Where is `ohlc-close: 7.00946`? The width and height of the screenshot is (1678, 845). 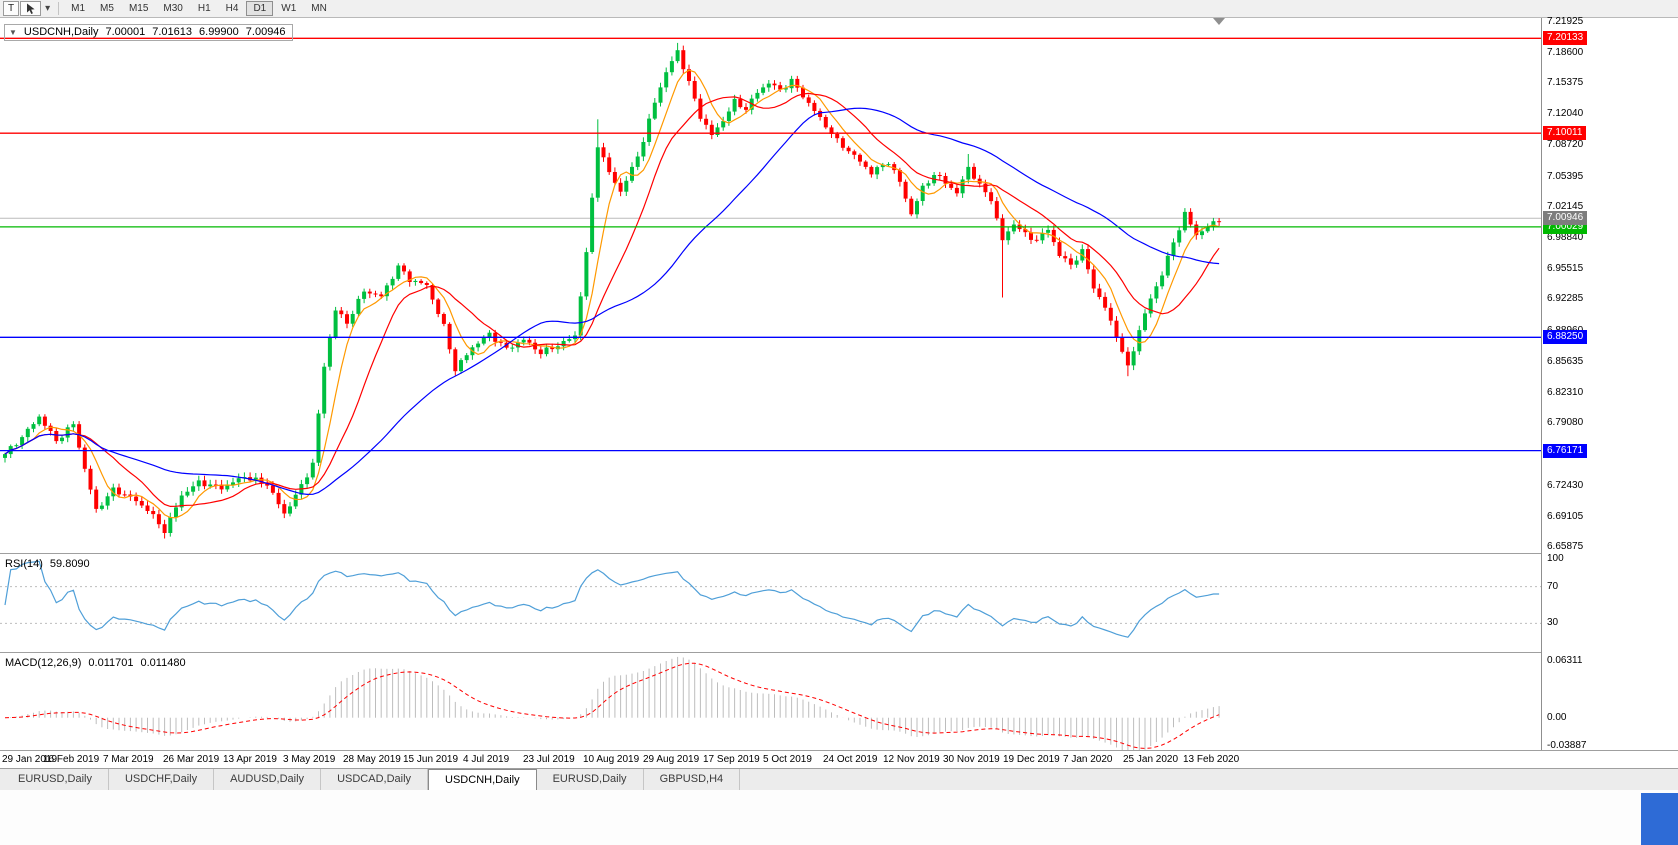
ohlc-close: 7.00946 is located at coordinates (265, 32).